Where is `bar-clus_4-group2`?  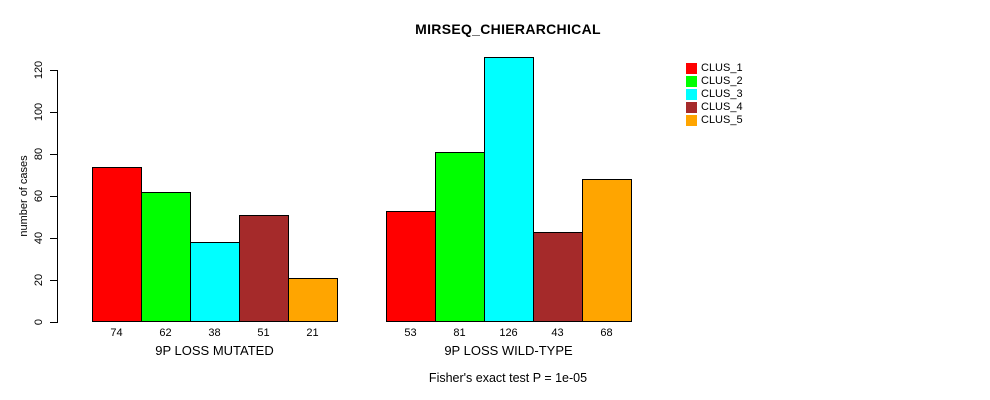 bar-clus_4-group2 is located at coordinates (558, 277).